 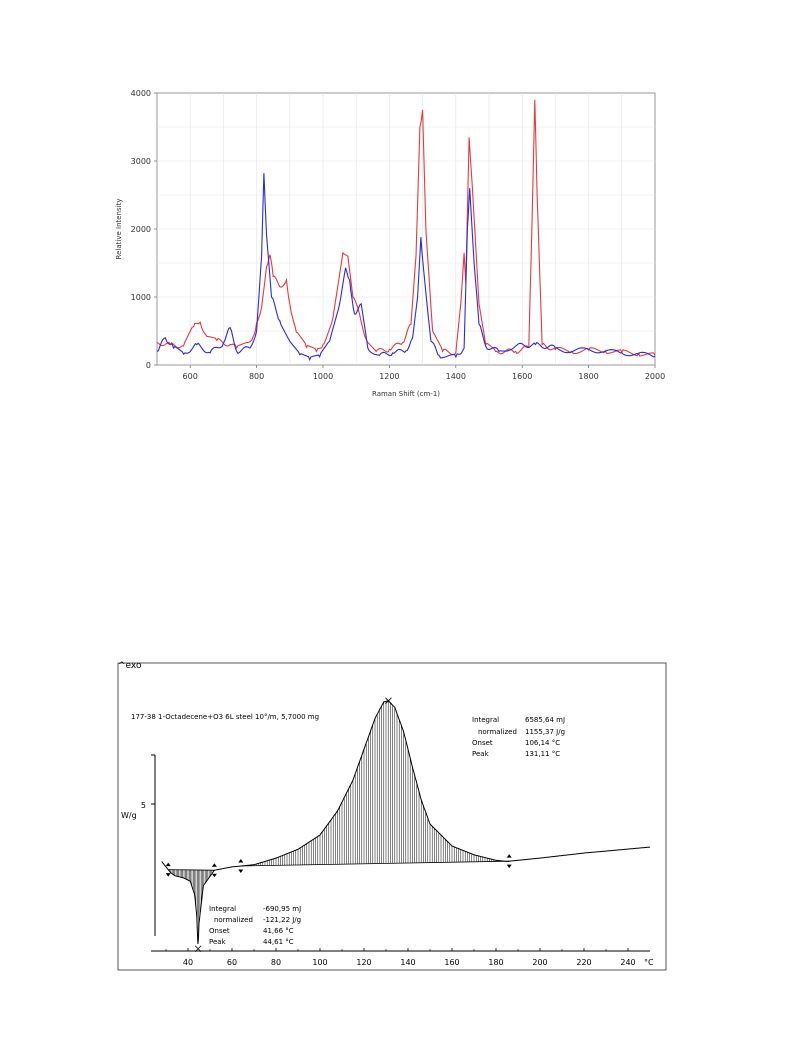 I want to click on raman-x-tick-label: 1200, so click(x=389, y=376).